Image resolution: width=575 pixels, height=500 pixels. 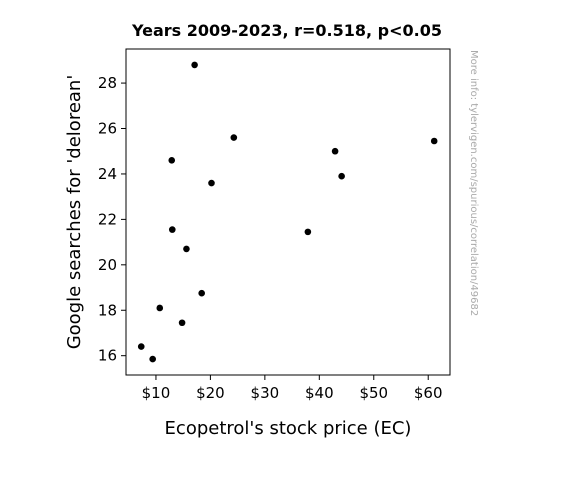 What do you see at coordinates (107, 83) in the screenshot?
I see `y-tick-label: 28` at bounding box center [107, 83].